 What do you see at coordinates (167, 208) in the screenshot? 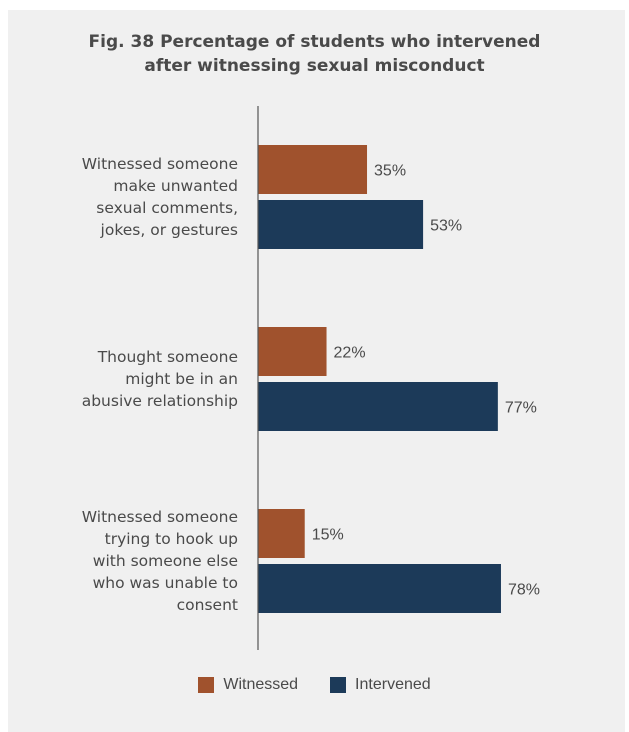
I see `category-label-1-line-3: sexual comments,` at bounding box center [167, 208].